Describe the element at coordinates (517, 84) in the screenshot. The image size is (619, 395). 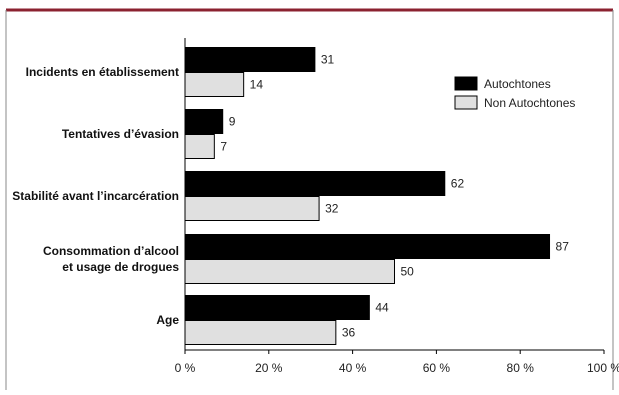
I see `legend-label: Autochtones` at that location.